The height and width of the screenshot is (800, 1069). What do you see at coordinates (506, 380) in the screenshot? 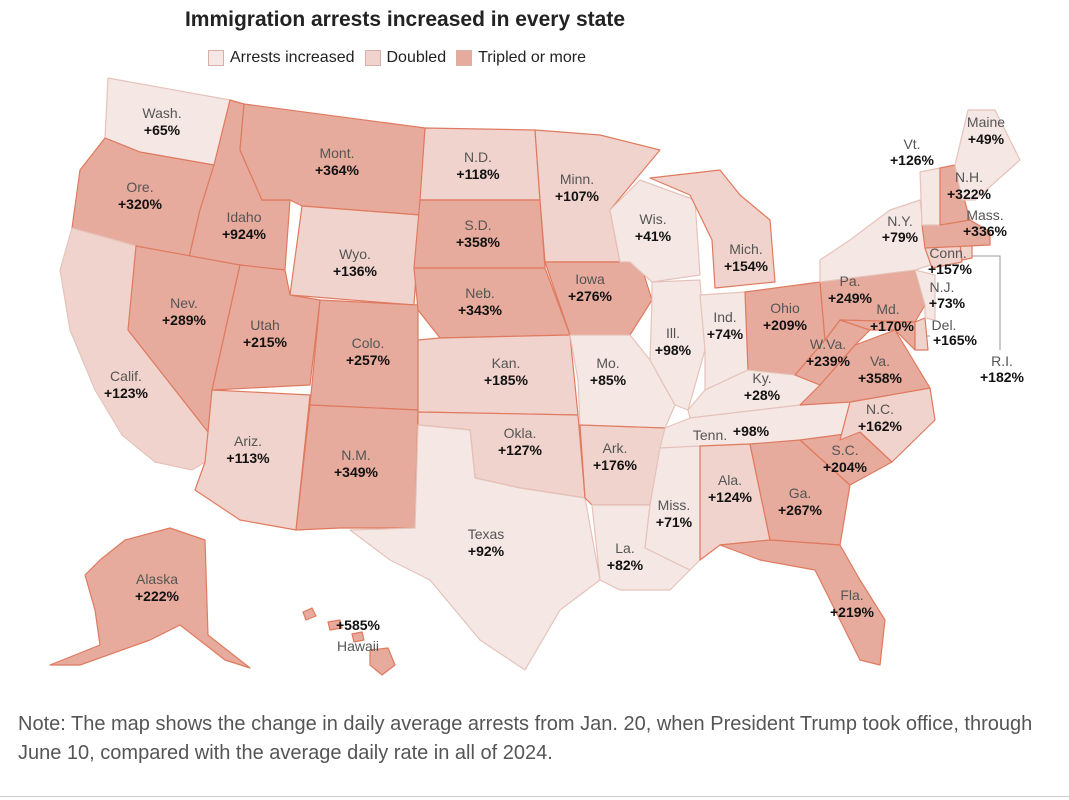
I see `state-value: +185%` at bounding box center [506, 380].